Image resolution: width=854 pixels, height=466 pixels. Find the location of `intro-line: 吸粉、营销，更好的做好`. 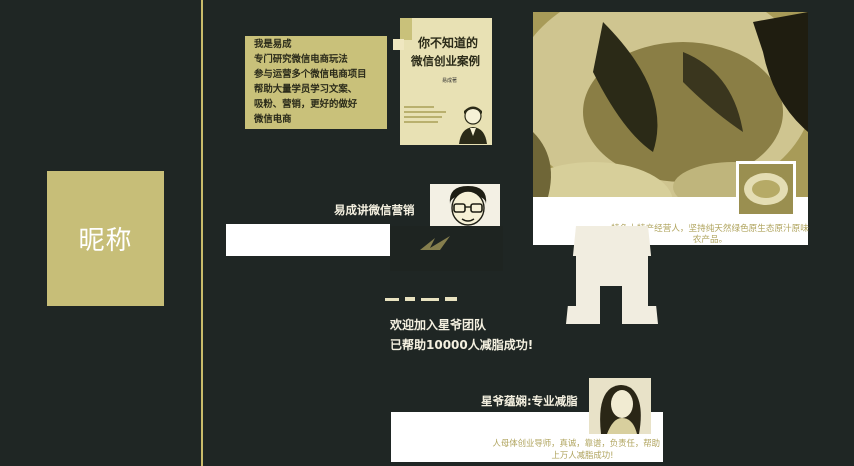

intro-line: 吸粉、营销，更好的做好 is located at coordinates (306, 104).